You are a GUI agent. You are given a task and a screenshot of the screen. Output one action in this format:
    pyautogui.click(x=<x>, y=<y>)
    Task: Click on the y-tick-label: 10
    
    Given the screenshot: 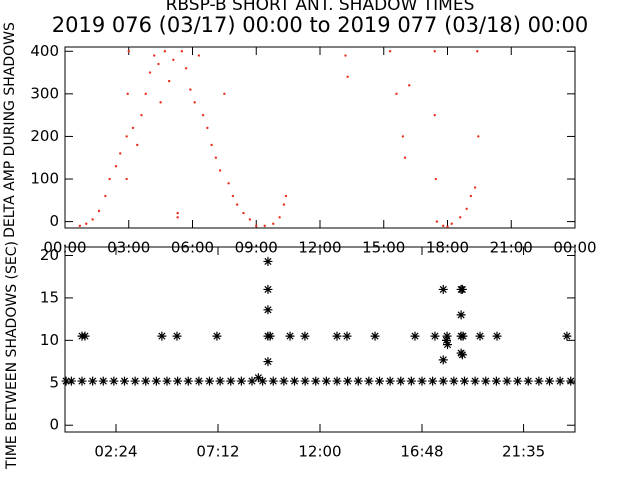 What is the action you would take?
    pyautogui.click(x=49, y=340)
    